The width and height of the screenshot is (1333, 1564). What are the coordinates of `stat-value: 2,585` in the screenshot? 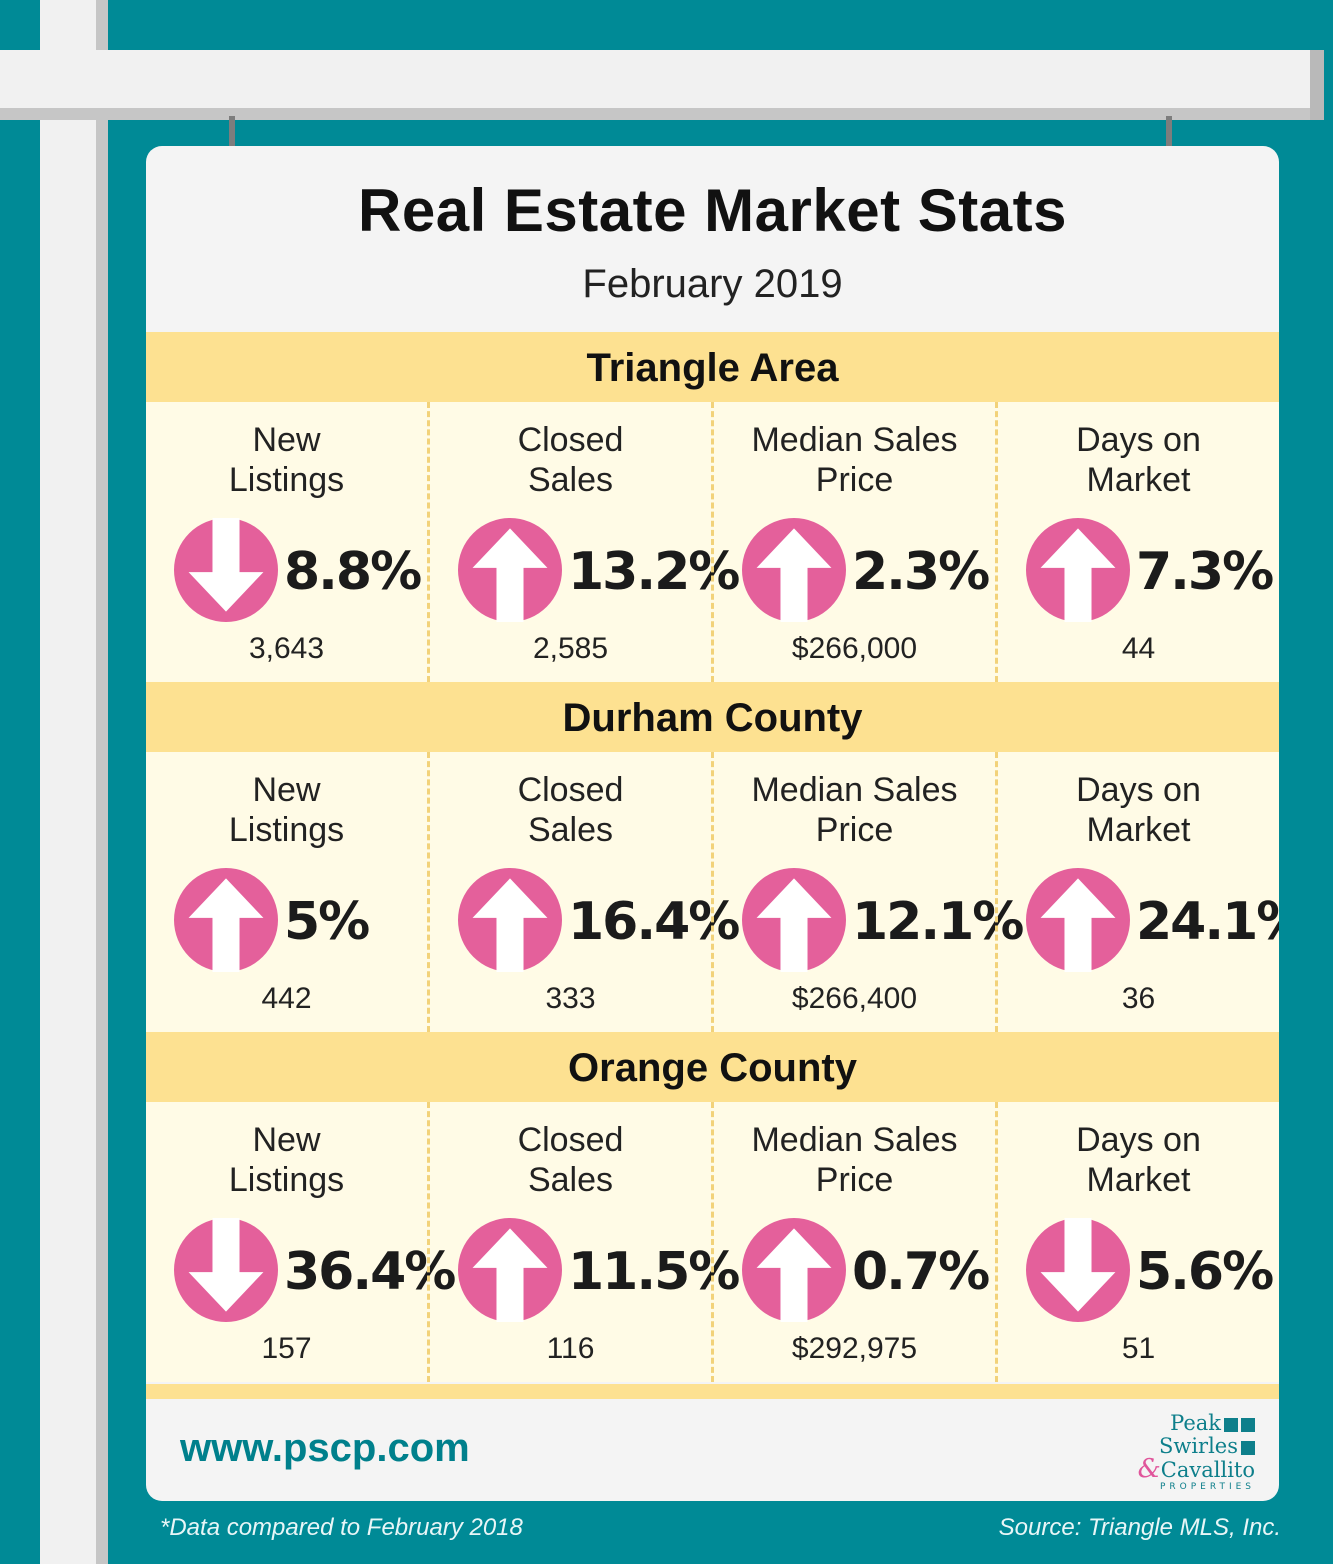 It's located at (570, 648).